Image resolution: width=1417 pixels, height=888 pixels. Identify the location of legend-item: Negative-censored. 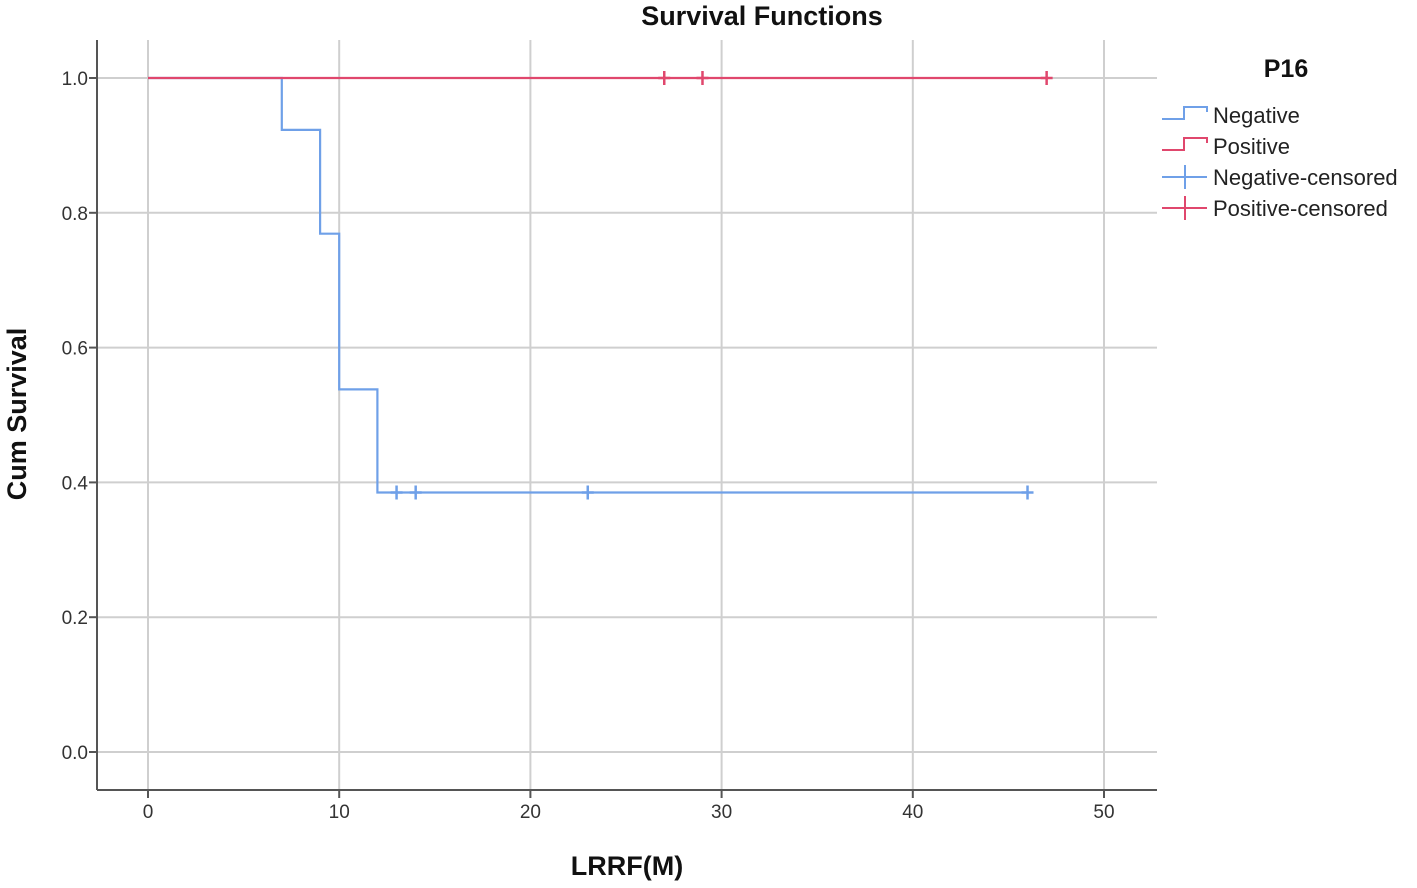
(1280, 177).